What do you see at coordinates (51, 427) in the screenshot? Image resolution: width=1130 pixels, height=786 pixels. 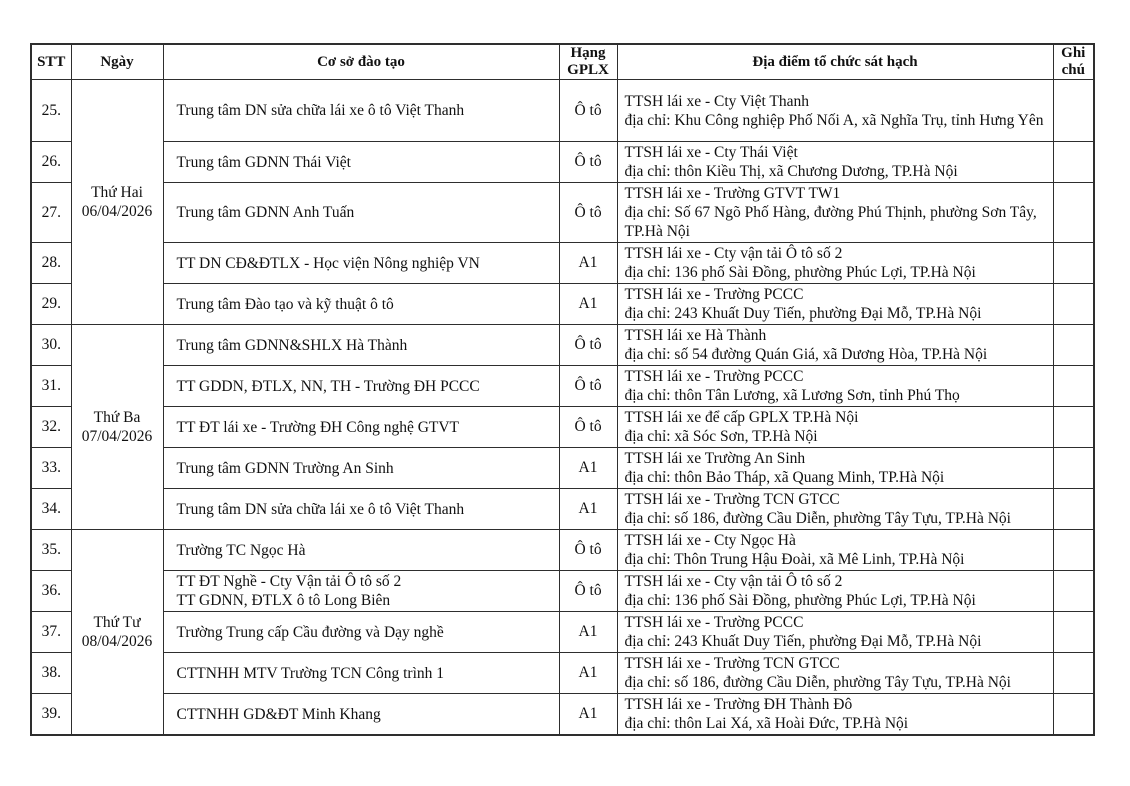 I see `stt-cell: 32.` at bounding box center [51, 427].